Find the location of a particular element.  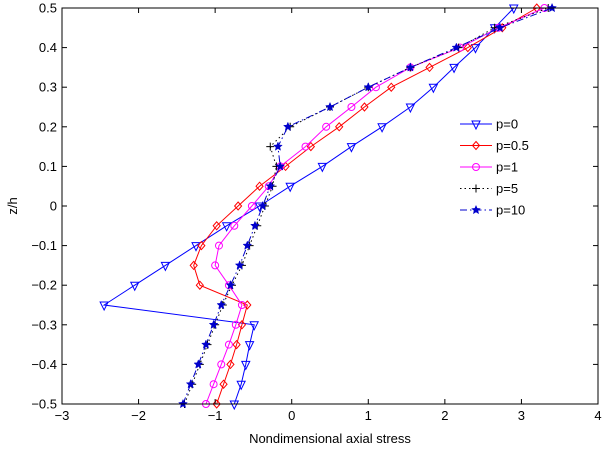

legend: p=0 p=0.5 p=1 p=5 p=10 is located at coordinates (509, 166).